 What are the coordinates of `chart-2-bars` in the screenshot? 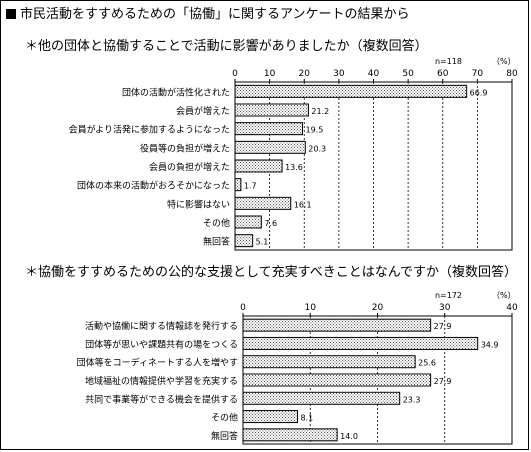 It's located at (360, 380).